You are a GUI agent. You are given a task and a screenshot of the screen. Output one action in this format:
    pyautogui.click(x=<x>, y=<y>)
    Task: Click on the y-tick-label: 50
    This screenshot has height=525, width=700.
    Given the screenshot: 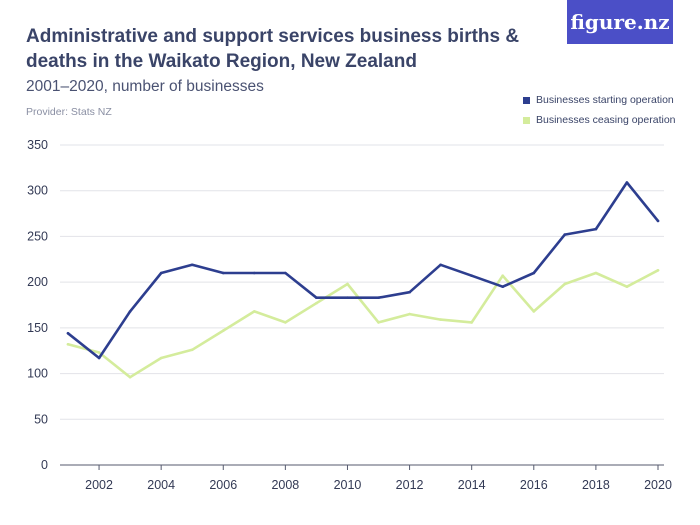 What is the action you would take?
    pyautogui.click(x=41, y=419)
    